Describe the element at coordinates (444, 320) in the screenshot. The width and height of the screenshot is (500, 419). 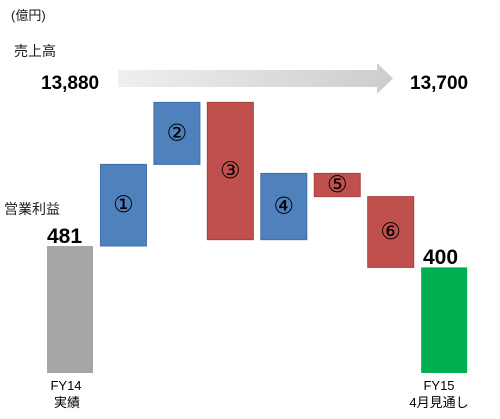
I see `end-bar` at that location.